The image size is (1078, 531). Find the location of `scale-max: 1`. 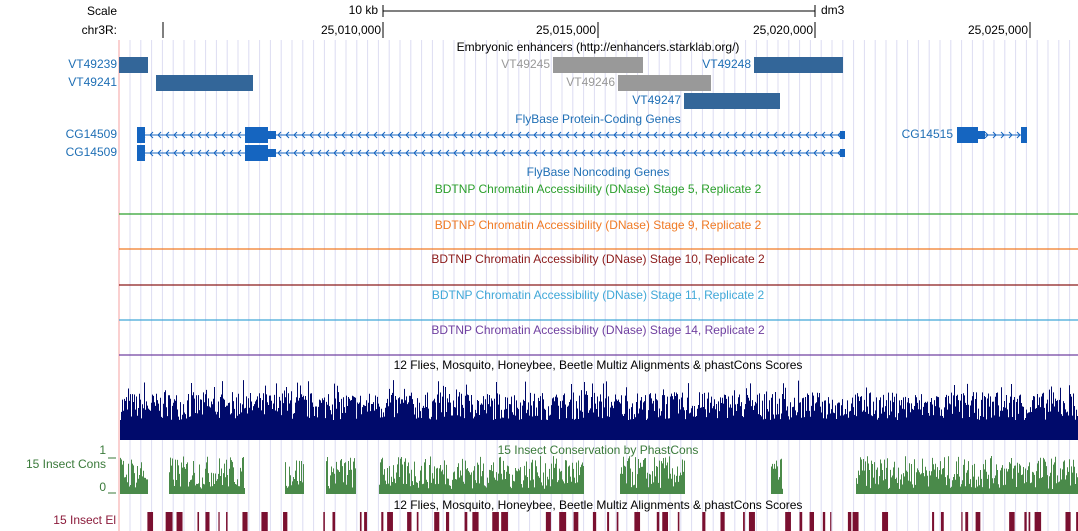

scale-max: 1 is located at coordinates (102, 450).